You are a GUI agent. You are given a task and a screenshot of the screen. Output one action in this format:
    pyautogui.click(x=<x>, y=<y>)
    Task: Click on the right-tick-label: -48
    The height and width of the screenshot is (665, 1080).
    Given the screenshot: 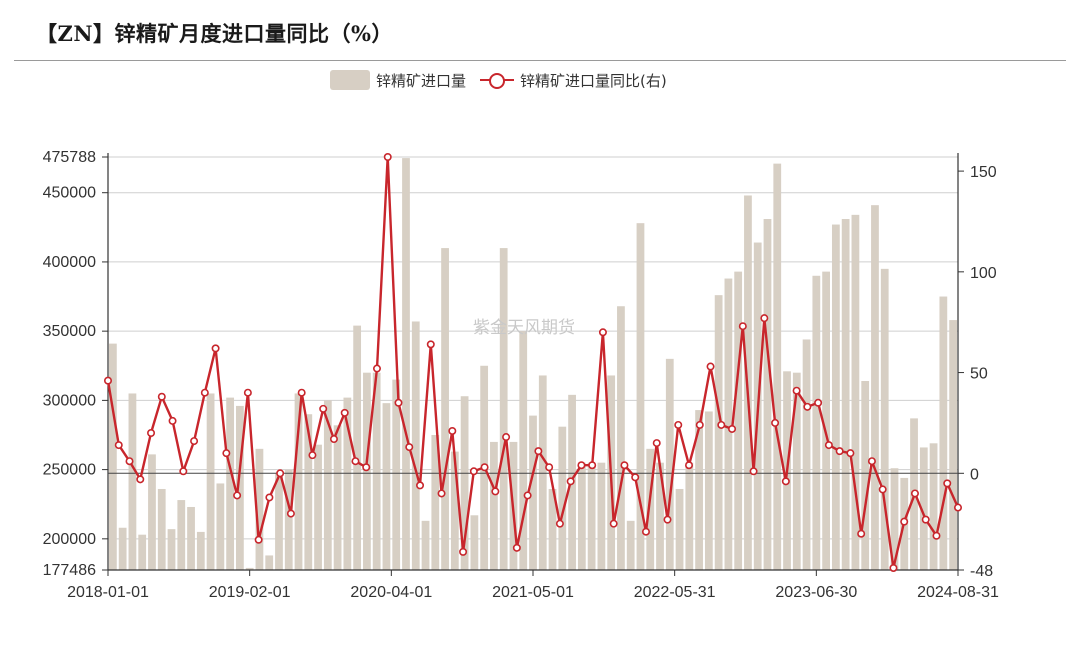 What is the action you would take?
    pyautogui.click(x=981, y=571)
    